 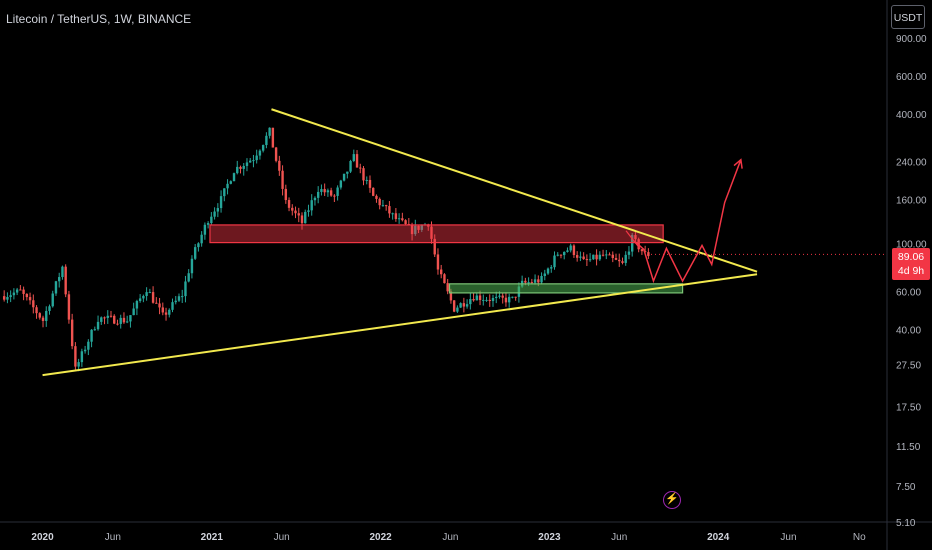 I want to click on lightning-icon: ⚡, so click(x=672, y=500).